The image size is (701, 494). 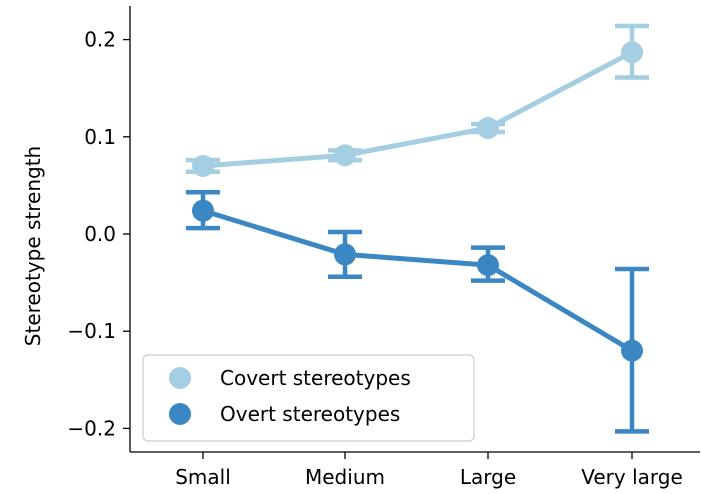 What do you see at coordinates (203, 477) in the screenshot?
I see `x-tick-label: Small` at bounding box center [203, 477].